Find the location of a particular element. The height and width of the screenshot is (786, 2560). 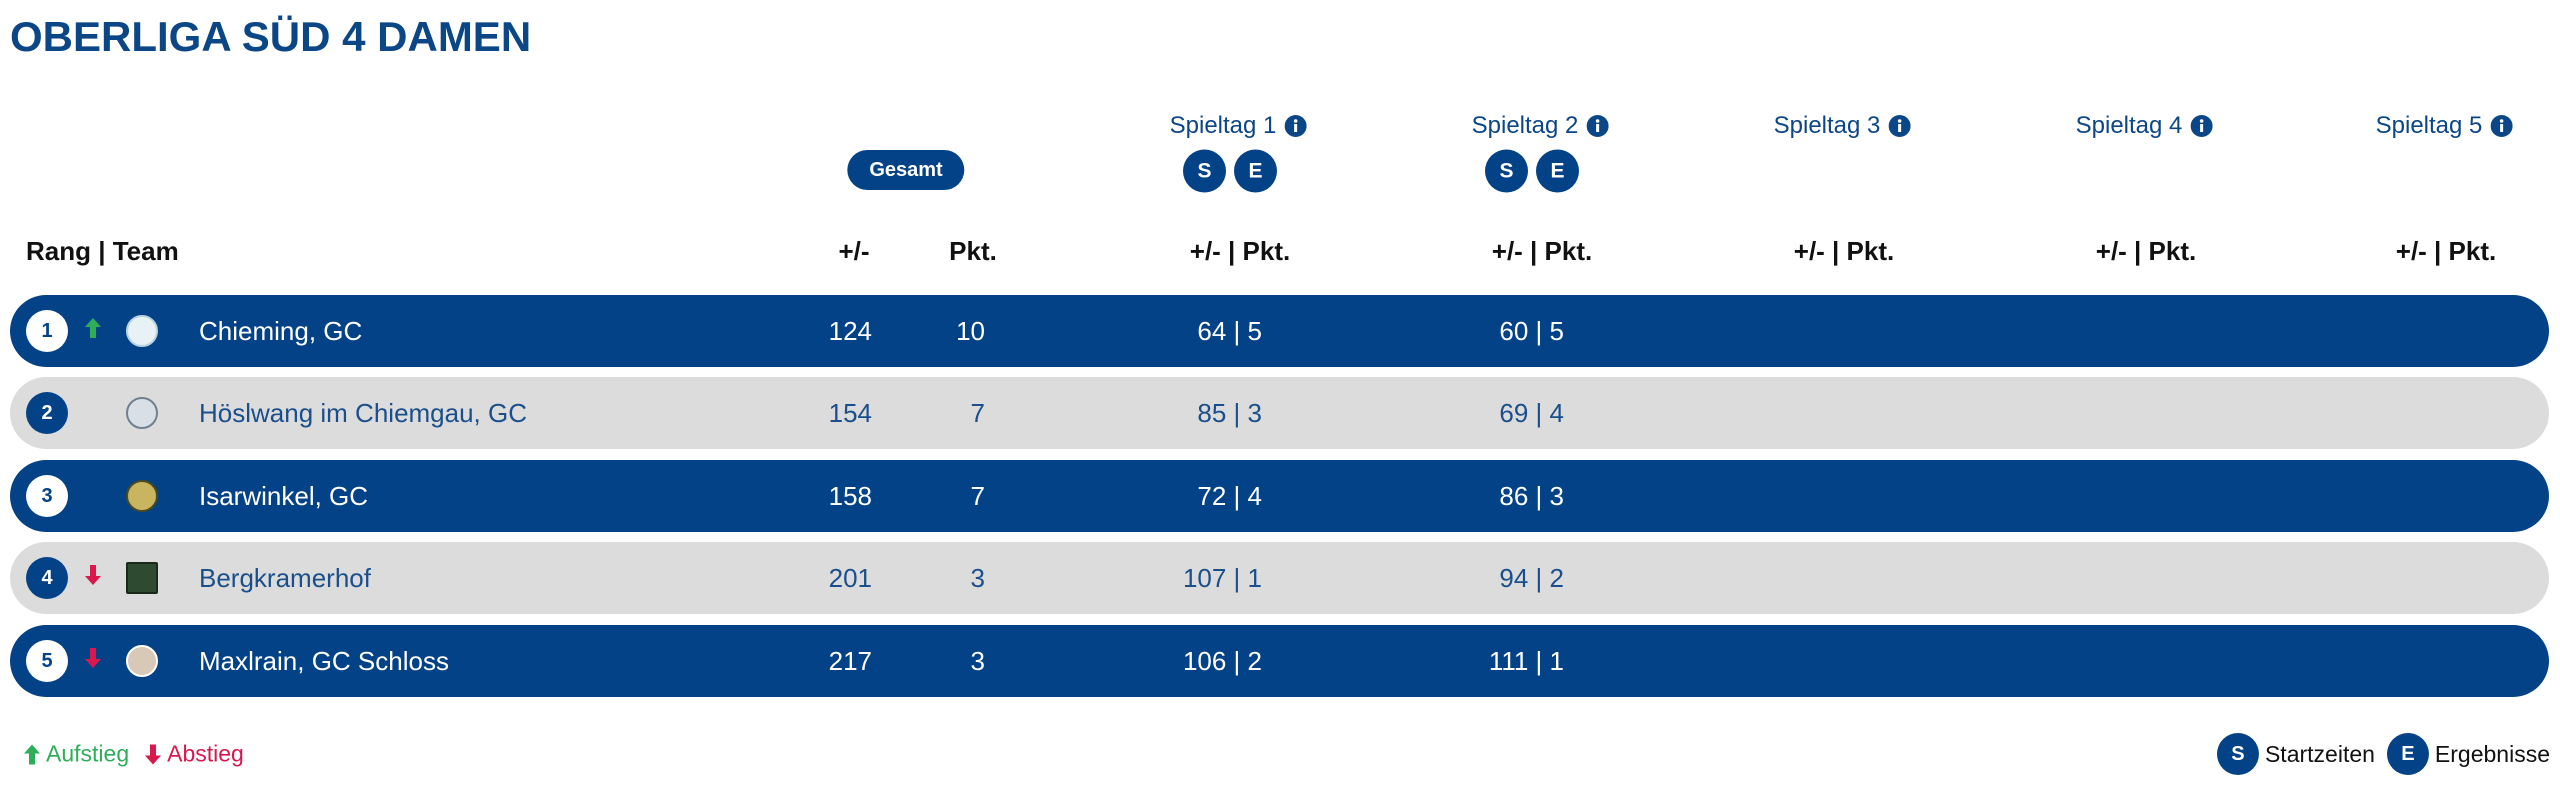

legend-left: Aufstieg Abstieg is located at coordinates (134, 753).